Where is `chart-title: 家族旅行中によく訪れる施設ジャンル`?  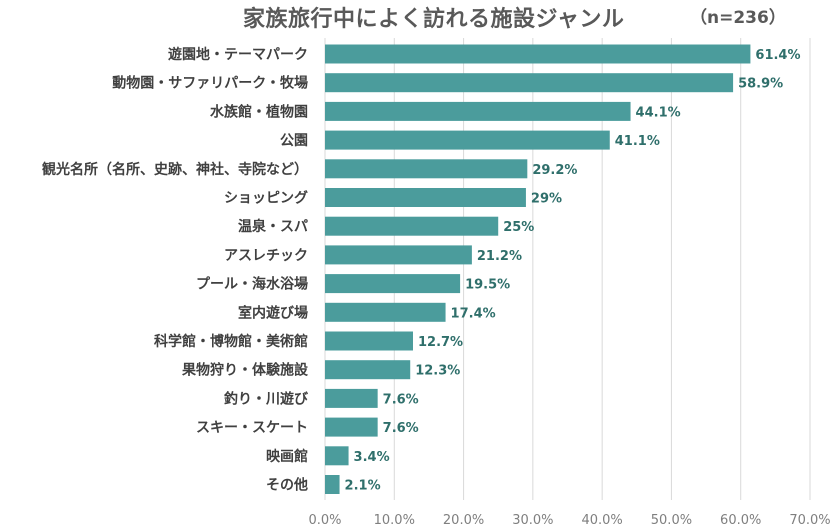 chart-title: 家族旅行中によく訪れる施設ジャンル is located at coordinates (434, 19).